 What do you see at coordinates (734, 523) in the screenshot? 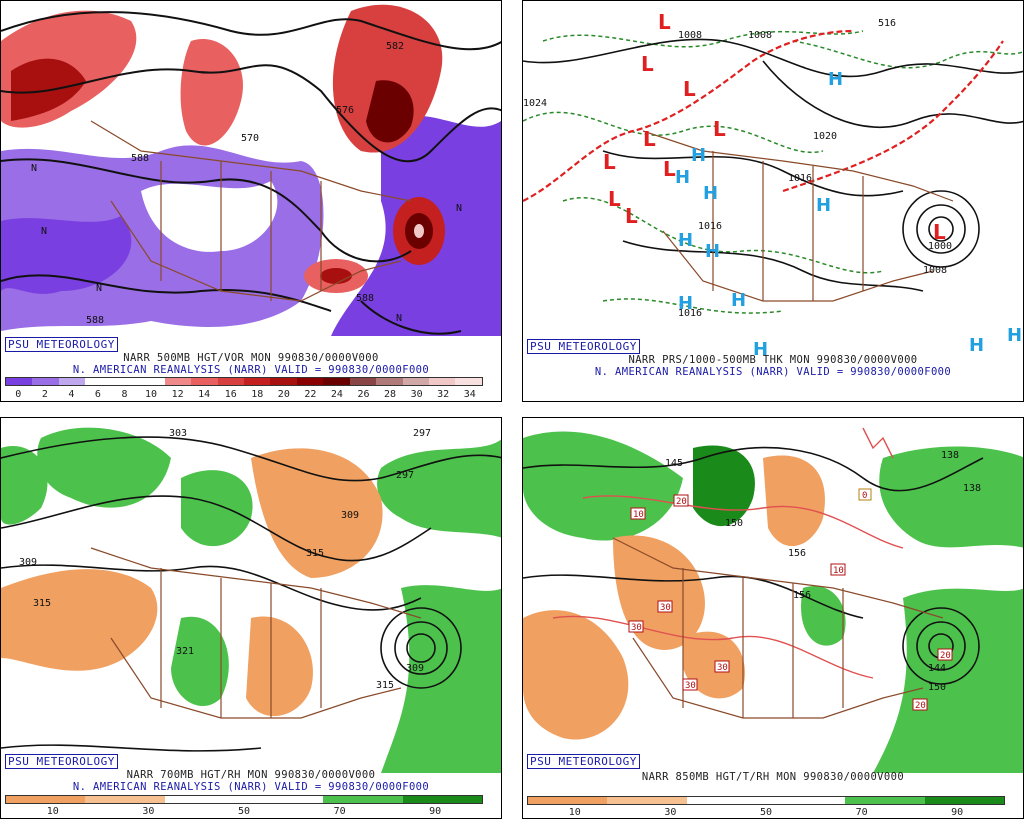
I see `height-label: 150` at bounding box center [734, 523].